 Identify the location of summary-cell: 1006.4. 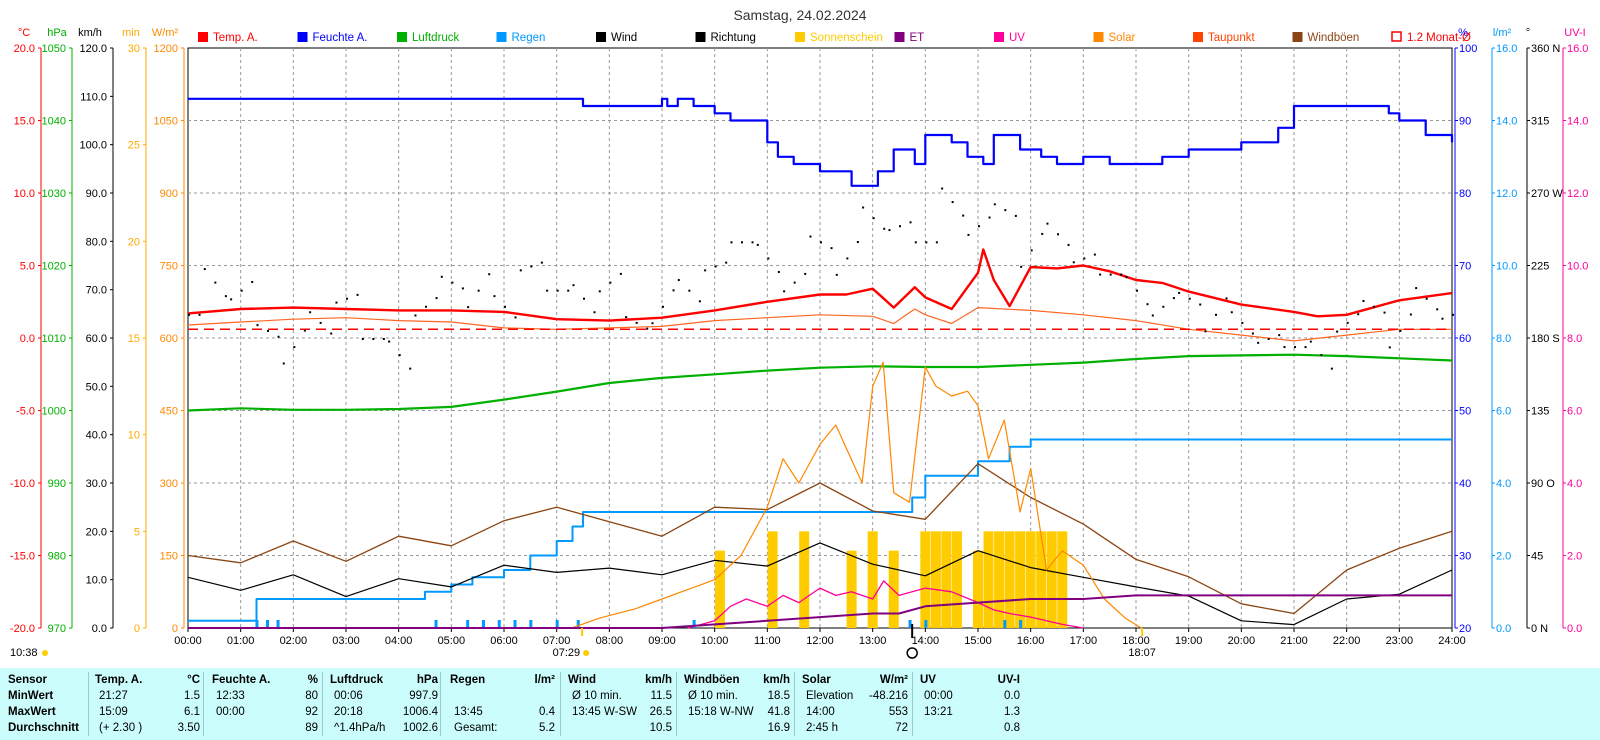
(420, 712).